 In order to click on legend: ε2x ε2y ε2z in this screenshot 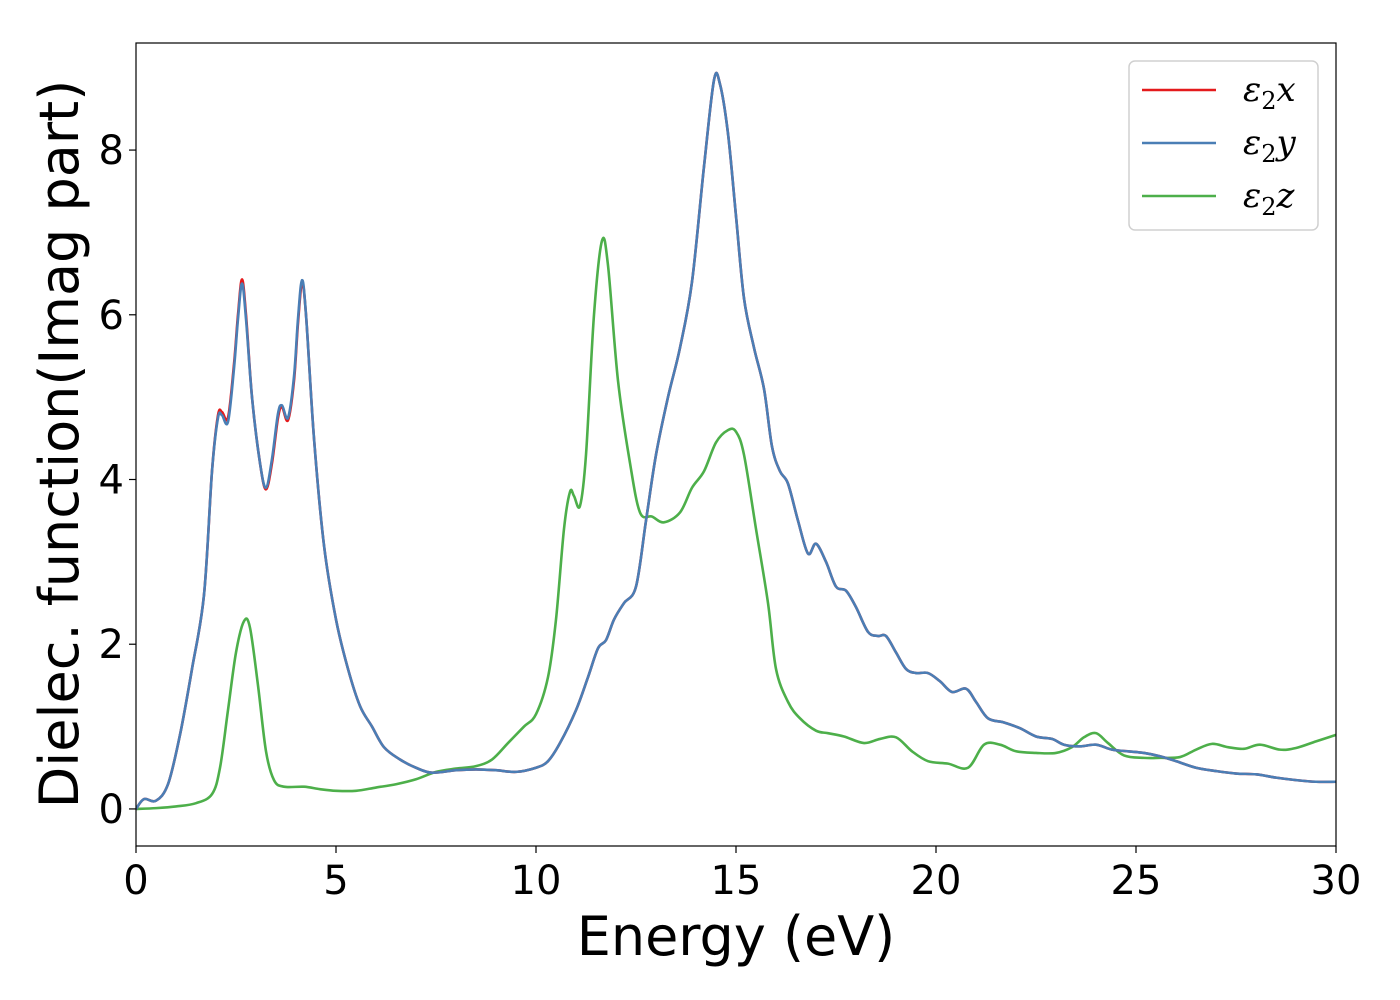, I will do `click(1223, 145)`.